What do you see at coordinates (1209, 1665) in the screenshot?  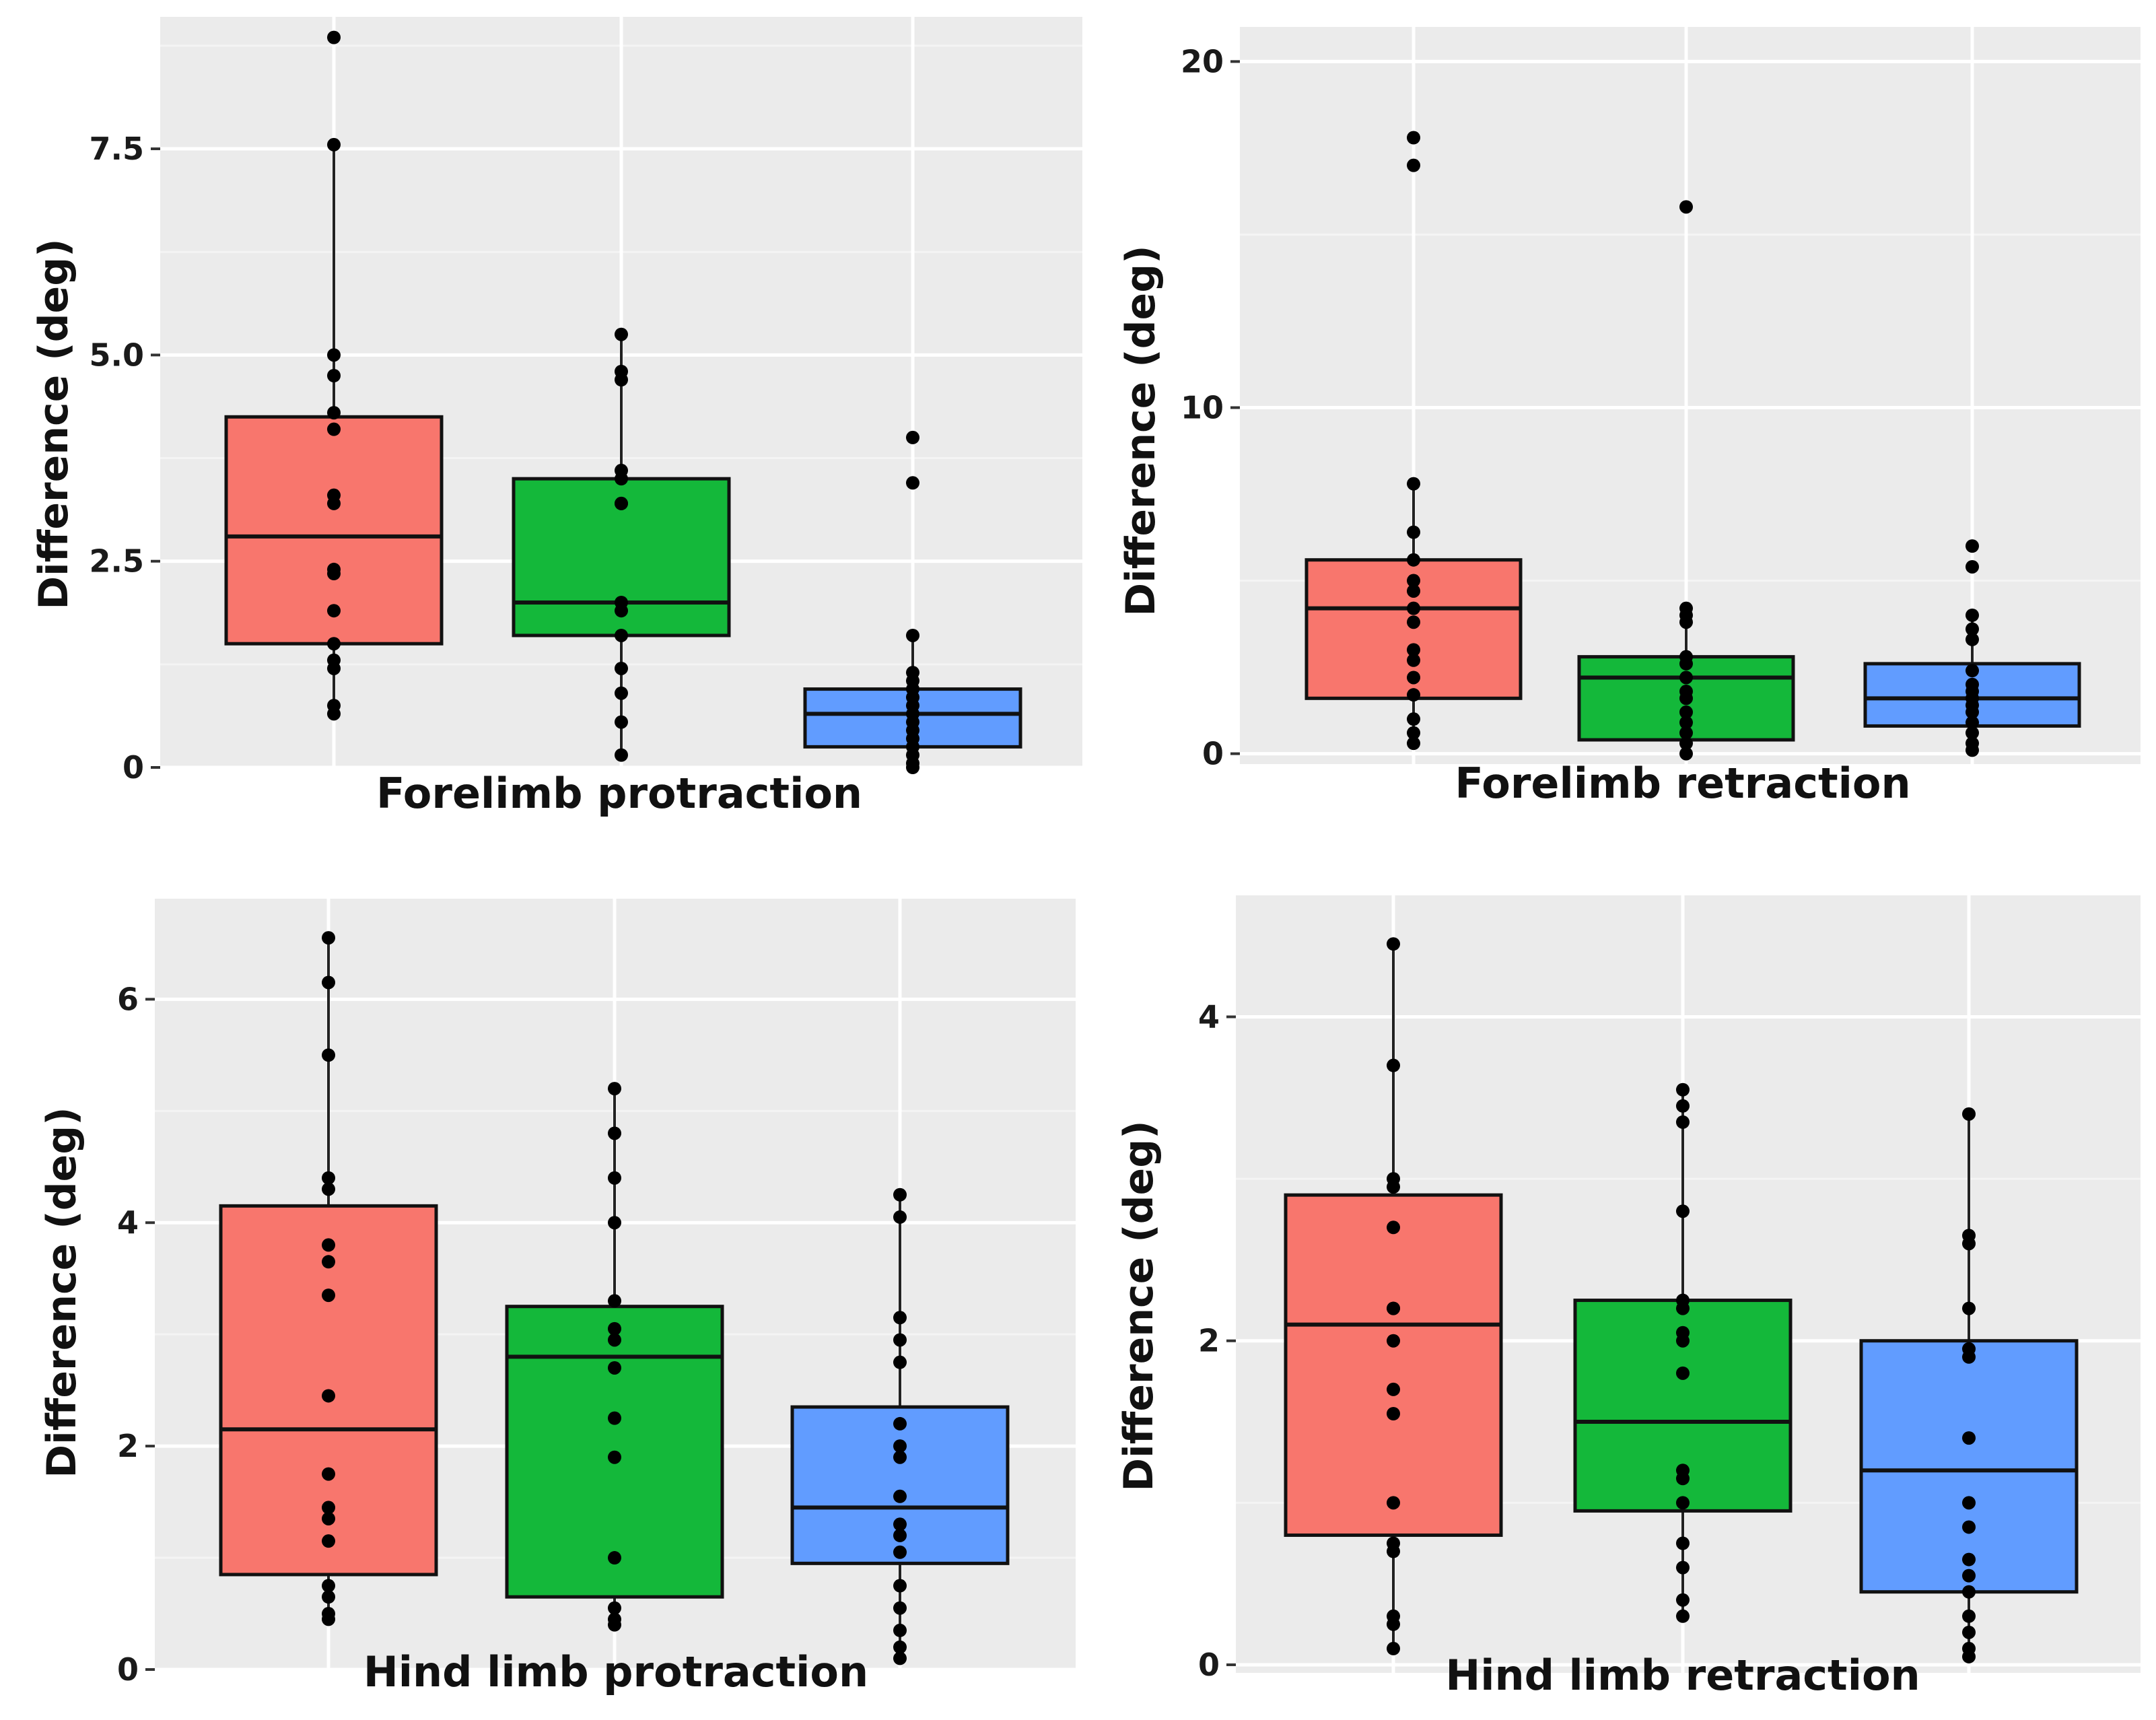 I see `y-tick-label: 0` at bounding box center [1209, 1665].